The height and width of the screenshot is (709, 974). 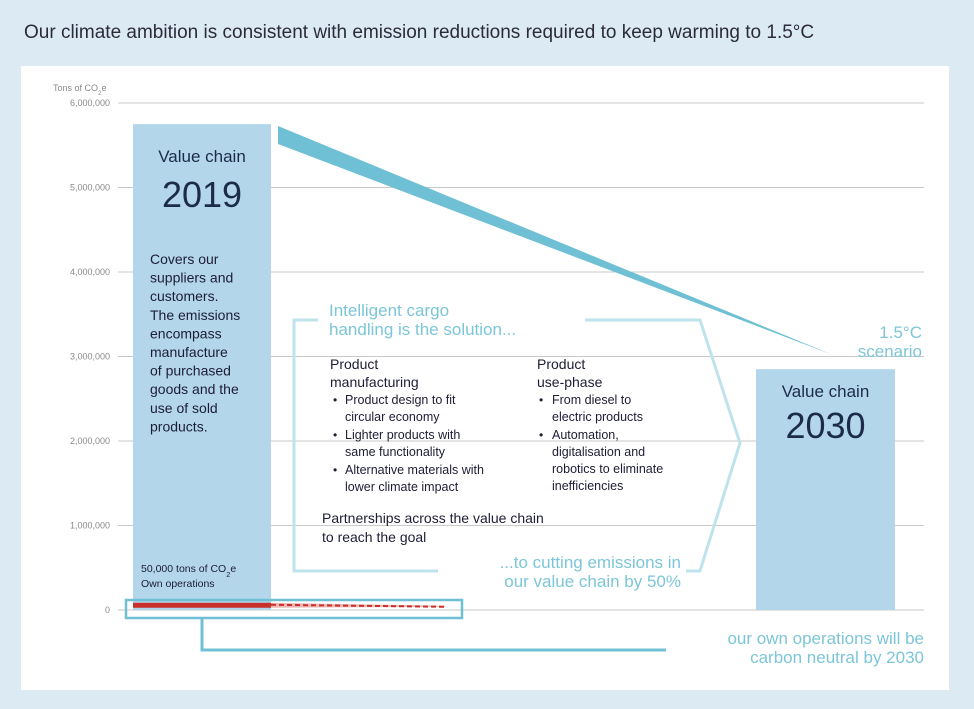 What do you see at coordinates (607, 469) in the screenshot?
I see `col2-bullet-1-line-2: robotics to eliminate` at bounding box center [607, 469].